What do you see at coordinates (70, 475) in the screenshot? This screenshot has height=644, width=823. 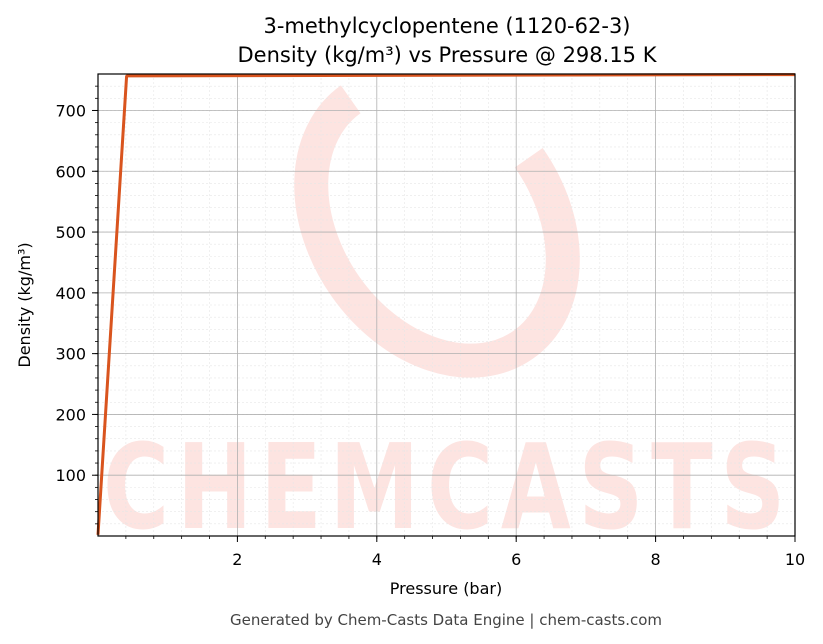 I see `y-tick-label: 100` at bounding box center [70, 475].